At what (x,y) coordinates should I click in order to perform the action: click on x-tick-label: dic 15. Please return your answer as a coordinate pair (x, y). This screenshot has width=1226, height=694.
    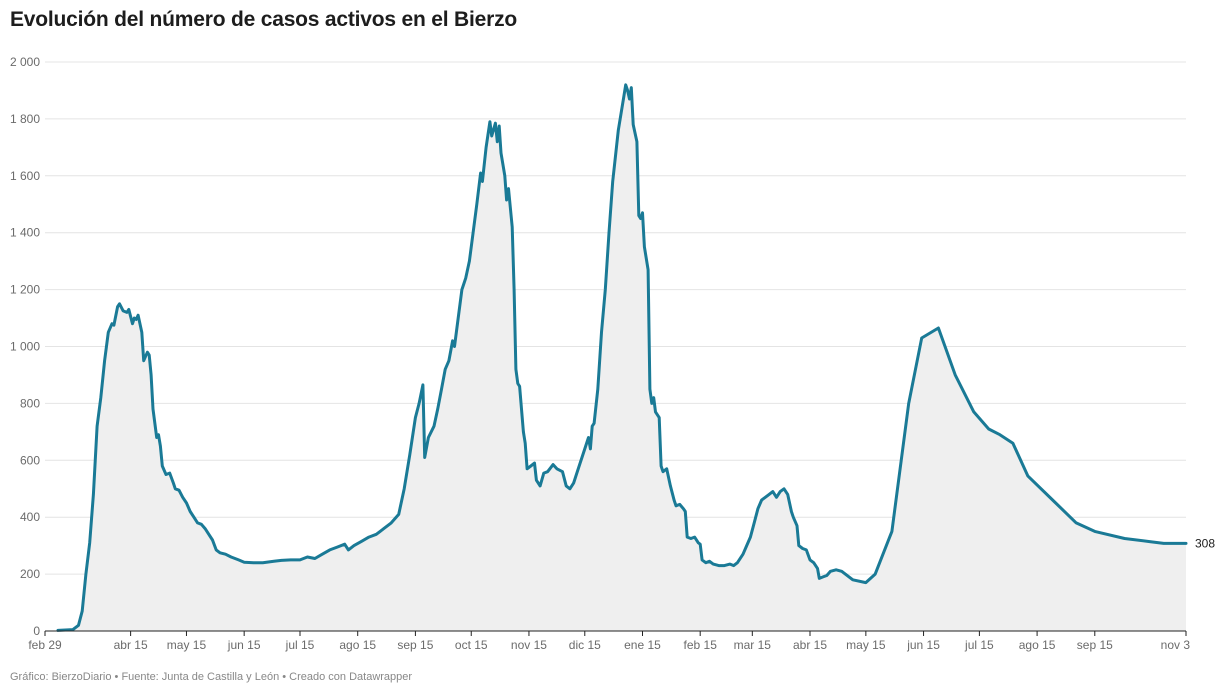
    Looking at the image, I should click on (585, 645).